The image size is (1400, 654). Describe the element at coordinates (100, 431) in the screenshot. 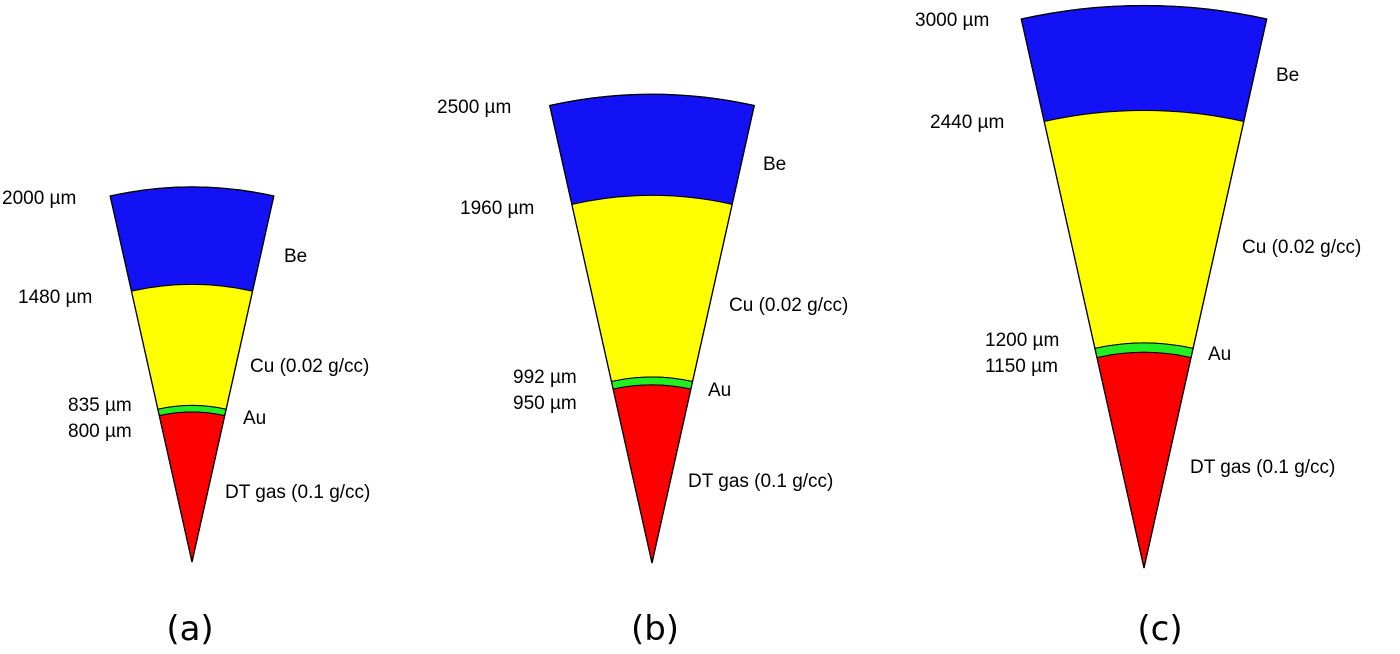

I see `radius-au-dt-label: 800 µm` at that location.